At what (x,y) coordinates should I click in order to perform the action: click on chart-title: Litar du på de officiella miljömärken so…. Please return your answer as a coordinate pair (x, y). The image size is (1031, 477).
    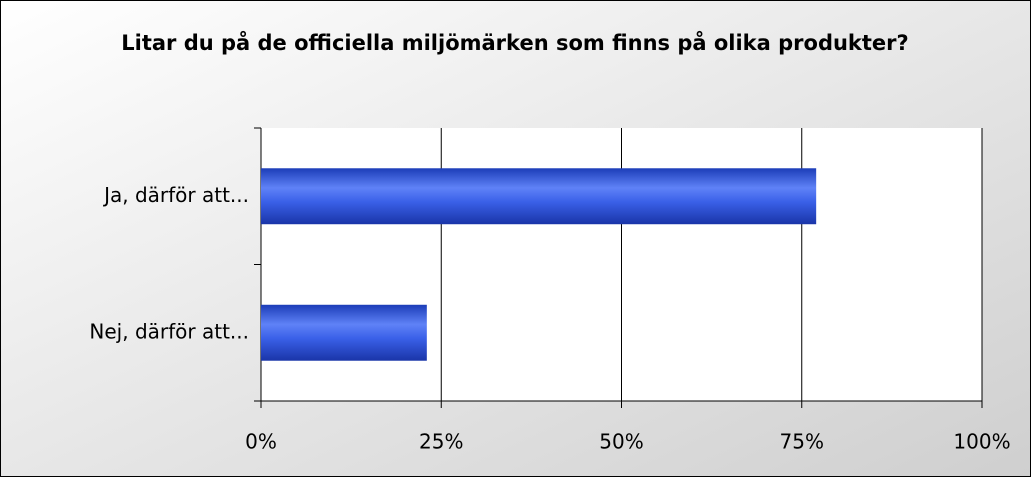
    Looking at the image, I should click on (515, 43).